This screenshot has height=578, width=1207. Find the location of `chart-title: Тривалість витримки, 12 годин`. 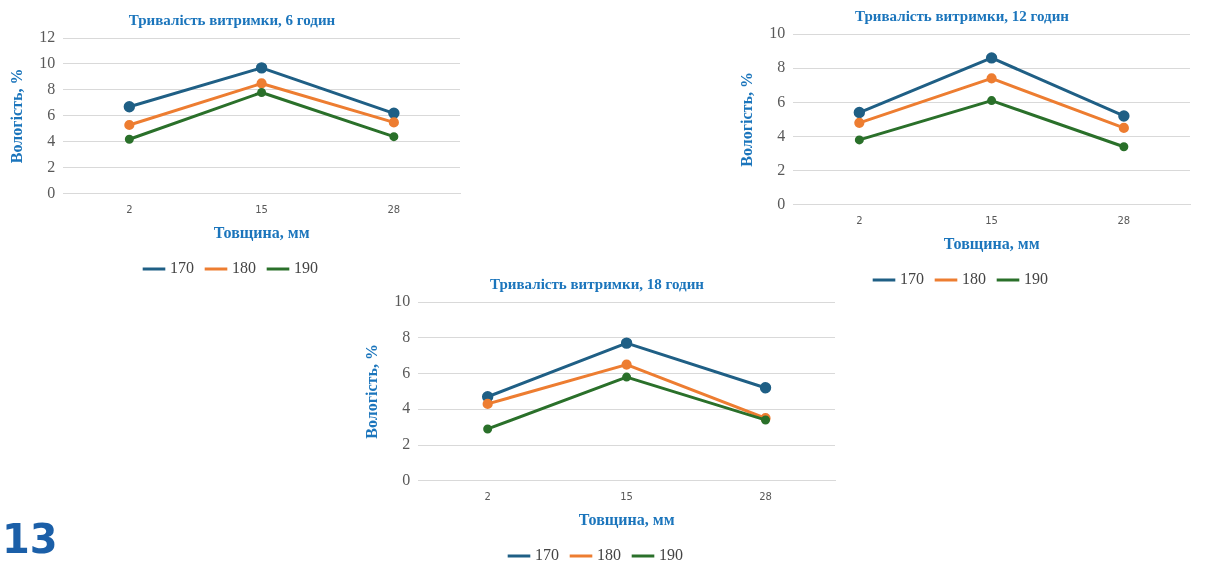

chart-title: Тривалість витримки, 12 годин is located at coordinates (962, 15).